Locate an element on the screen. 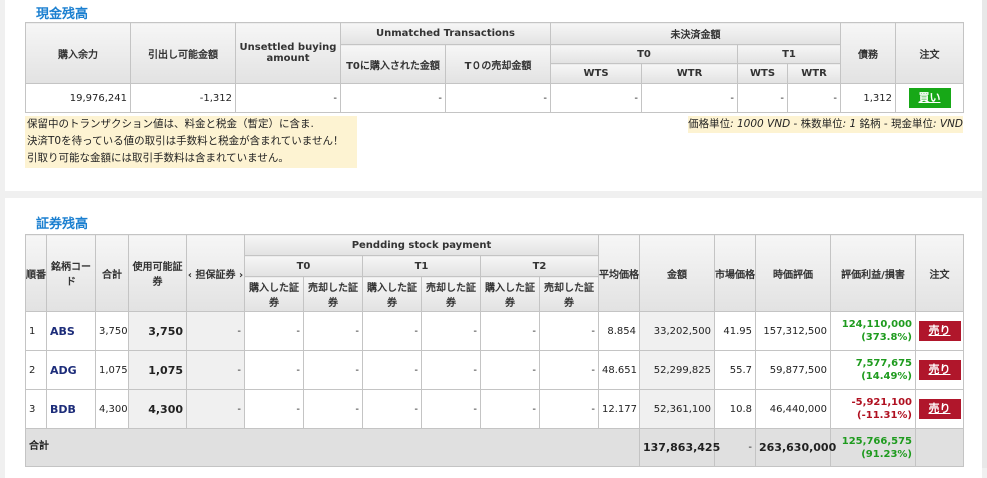 The image size is (987, 478). unit-value: : 1 is located at coordinates (851, 124).